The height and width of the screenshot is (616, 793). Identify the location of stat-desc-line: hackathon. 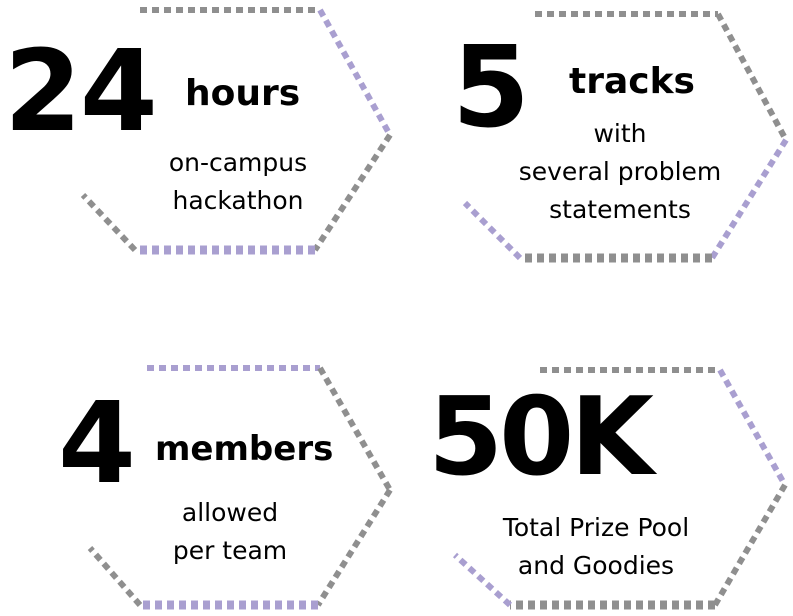
(238, 200).